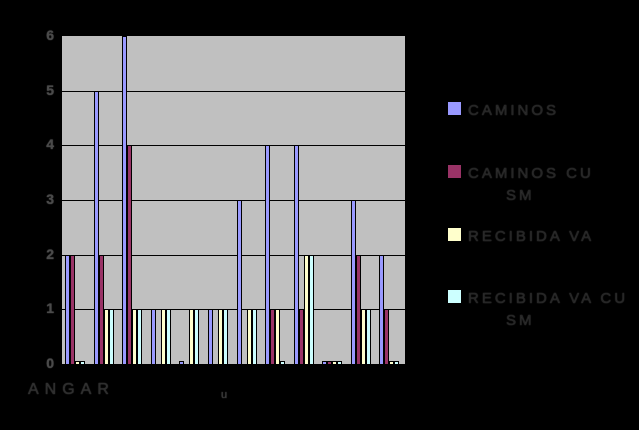 The image size is (639, 430). Describe the element at coordinates (514, 110) in the screenshot. I see `legend-label: CAMINOS` at that location.